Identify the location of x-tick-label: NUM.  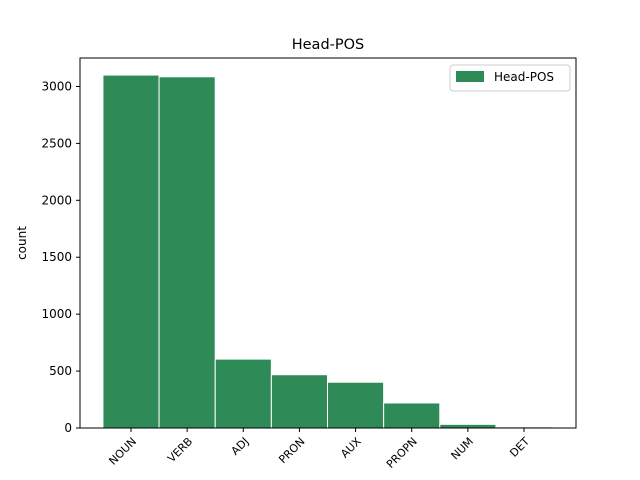
(462, 448).